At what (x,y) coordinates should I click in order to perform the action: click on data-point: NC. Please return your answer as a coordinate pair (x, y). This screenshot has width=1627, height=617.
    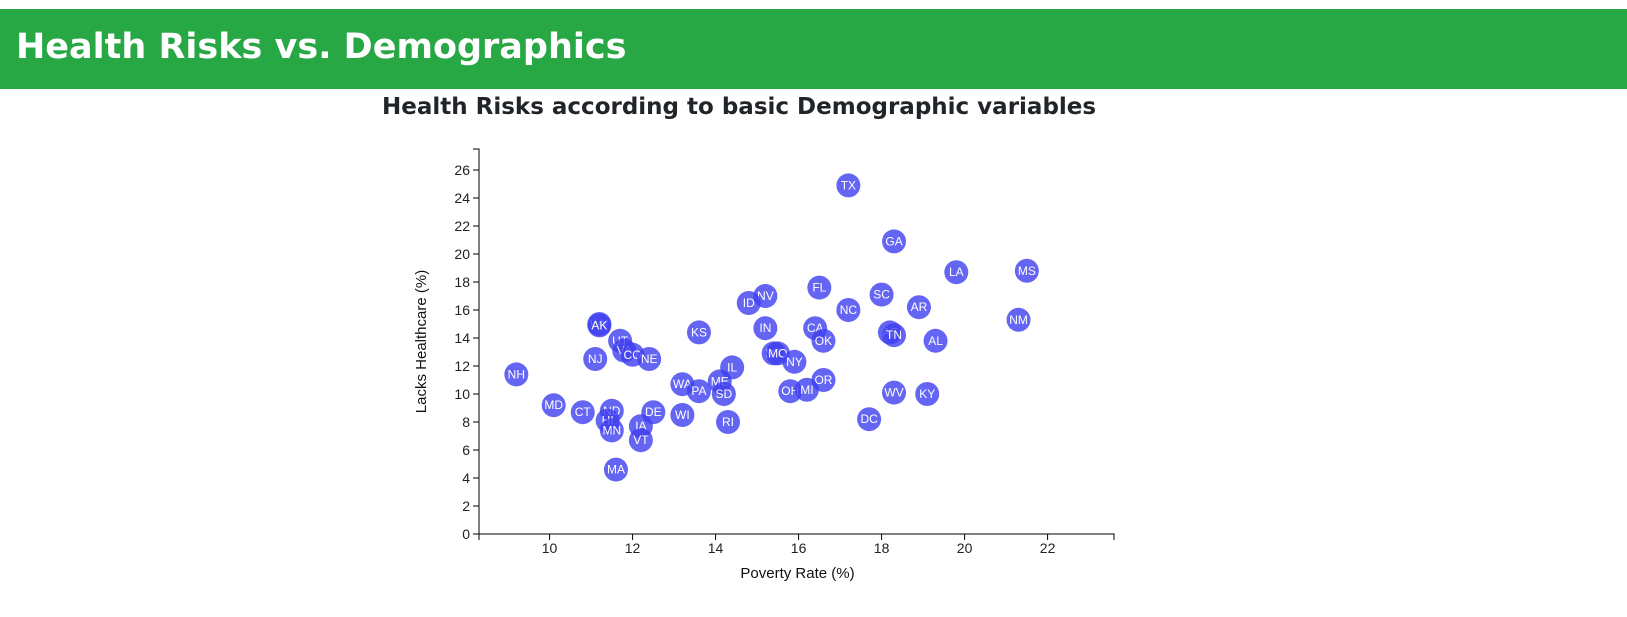
    Looking at the image, I should click on (848, 310).